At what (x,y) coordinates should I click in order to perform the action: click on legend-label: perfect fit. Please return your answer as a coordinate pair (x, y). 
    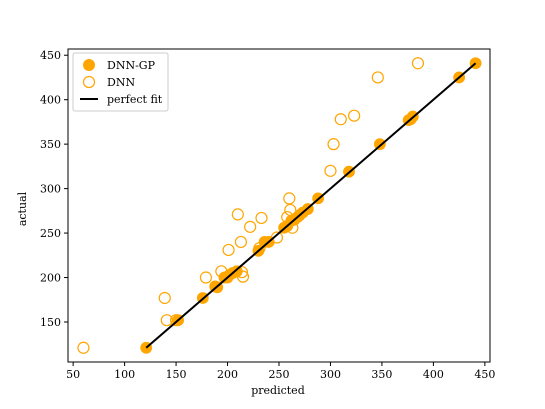
    Looking at the image, I should click on (135, 99).